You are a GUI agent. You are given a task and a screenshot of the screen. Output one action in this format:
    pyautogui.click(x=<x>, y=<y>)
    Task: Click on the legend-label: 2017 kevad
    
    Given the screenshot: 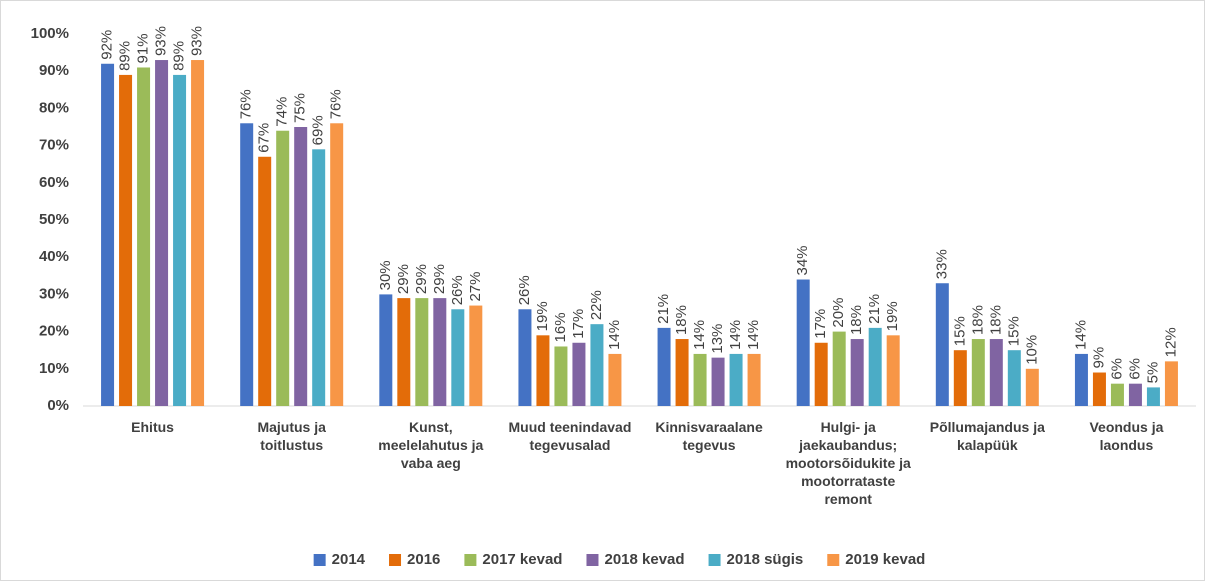 What is the action you would take?
    pyautogui.click(x=522, y=559)
    